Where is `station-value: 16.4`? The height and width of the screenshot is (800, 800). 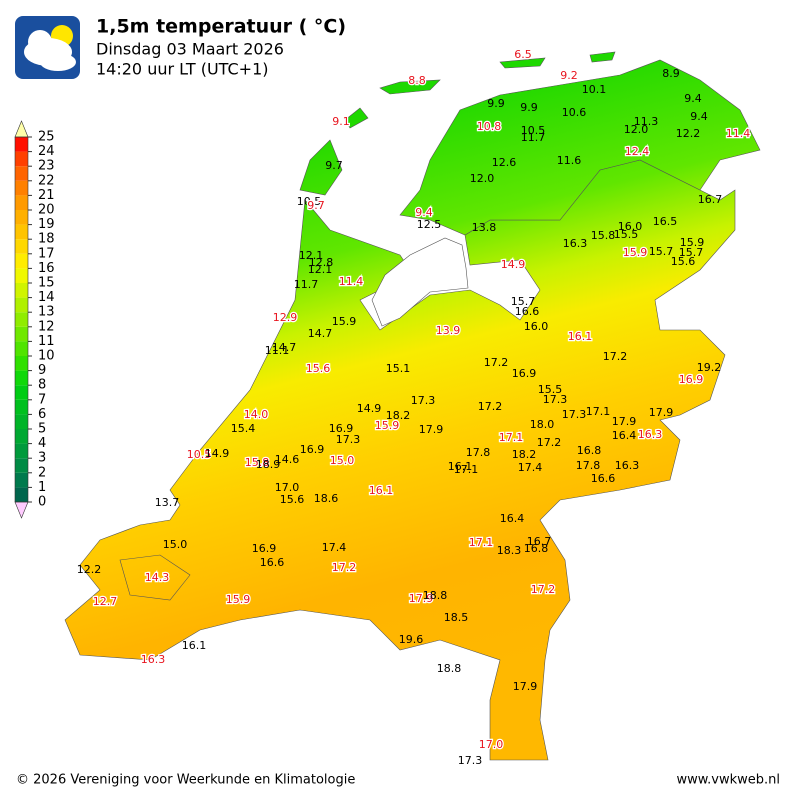
station-value: 16.4 is located at coordinates (624, 435).